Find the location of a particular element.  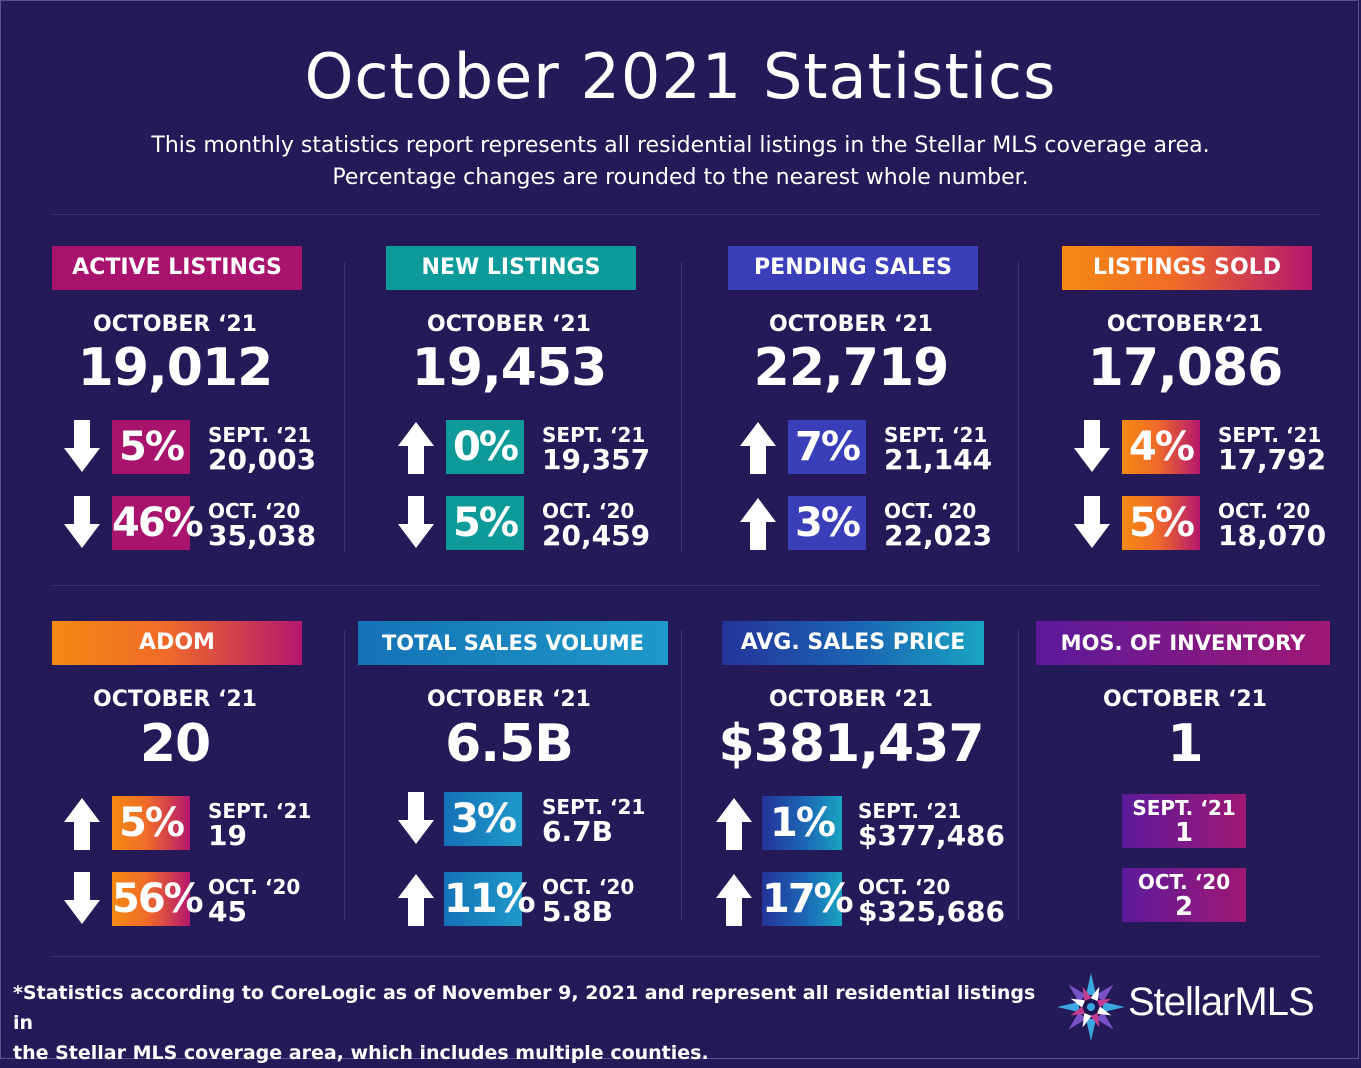

comparison-text: OCT. ‘20 35,038 is located at coordinates (262, 525).